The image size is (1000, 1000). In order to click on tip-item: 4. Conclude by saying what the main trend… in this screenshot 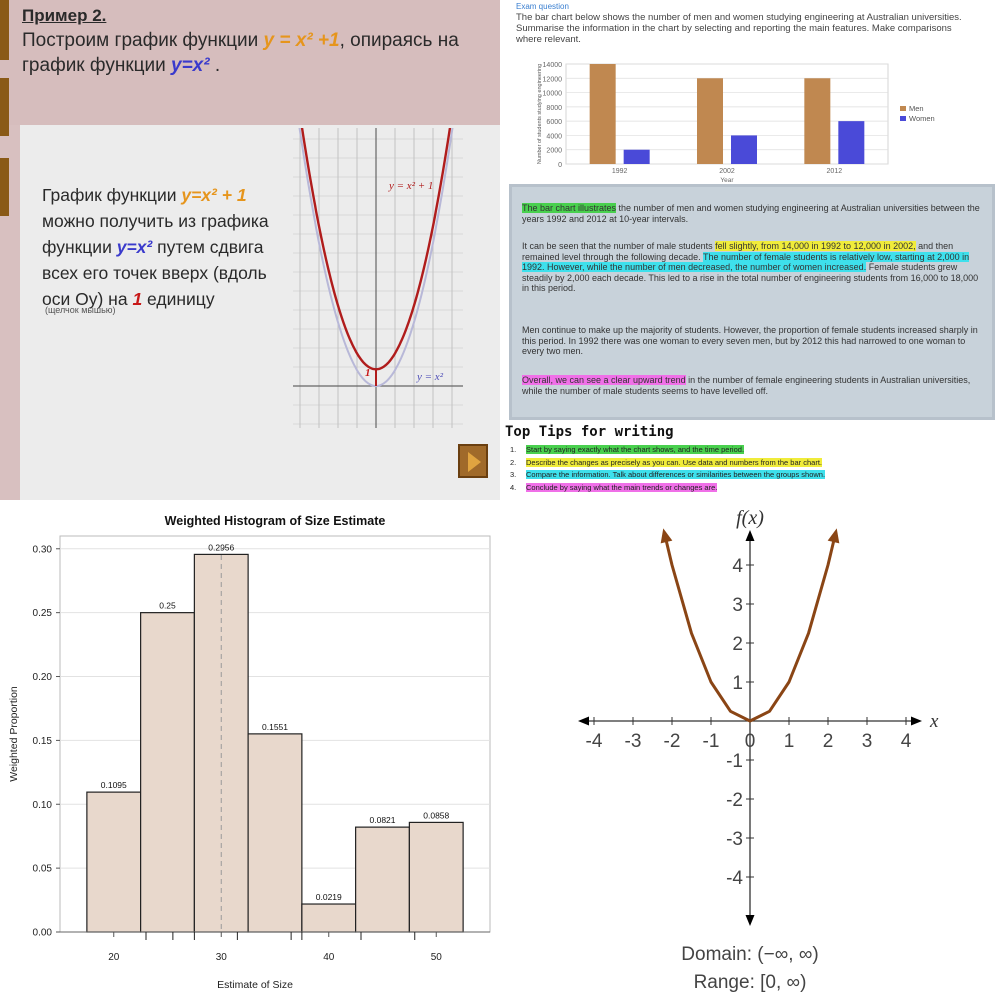, I will do `click(749, 487)`.